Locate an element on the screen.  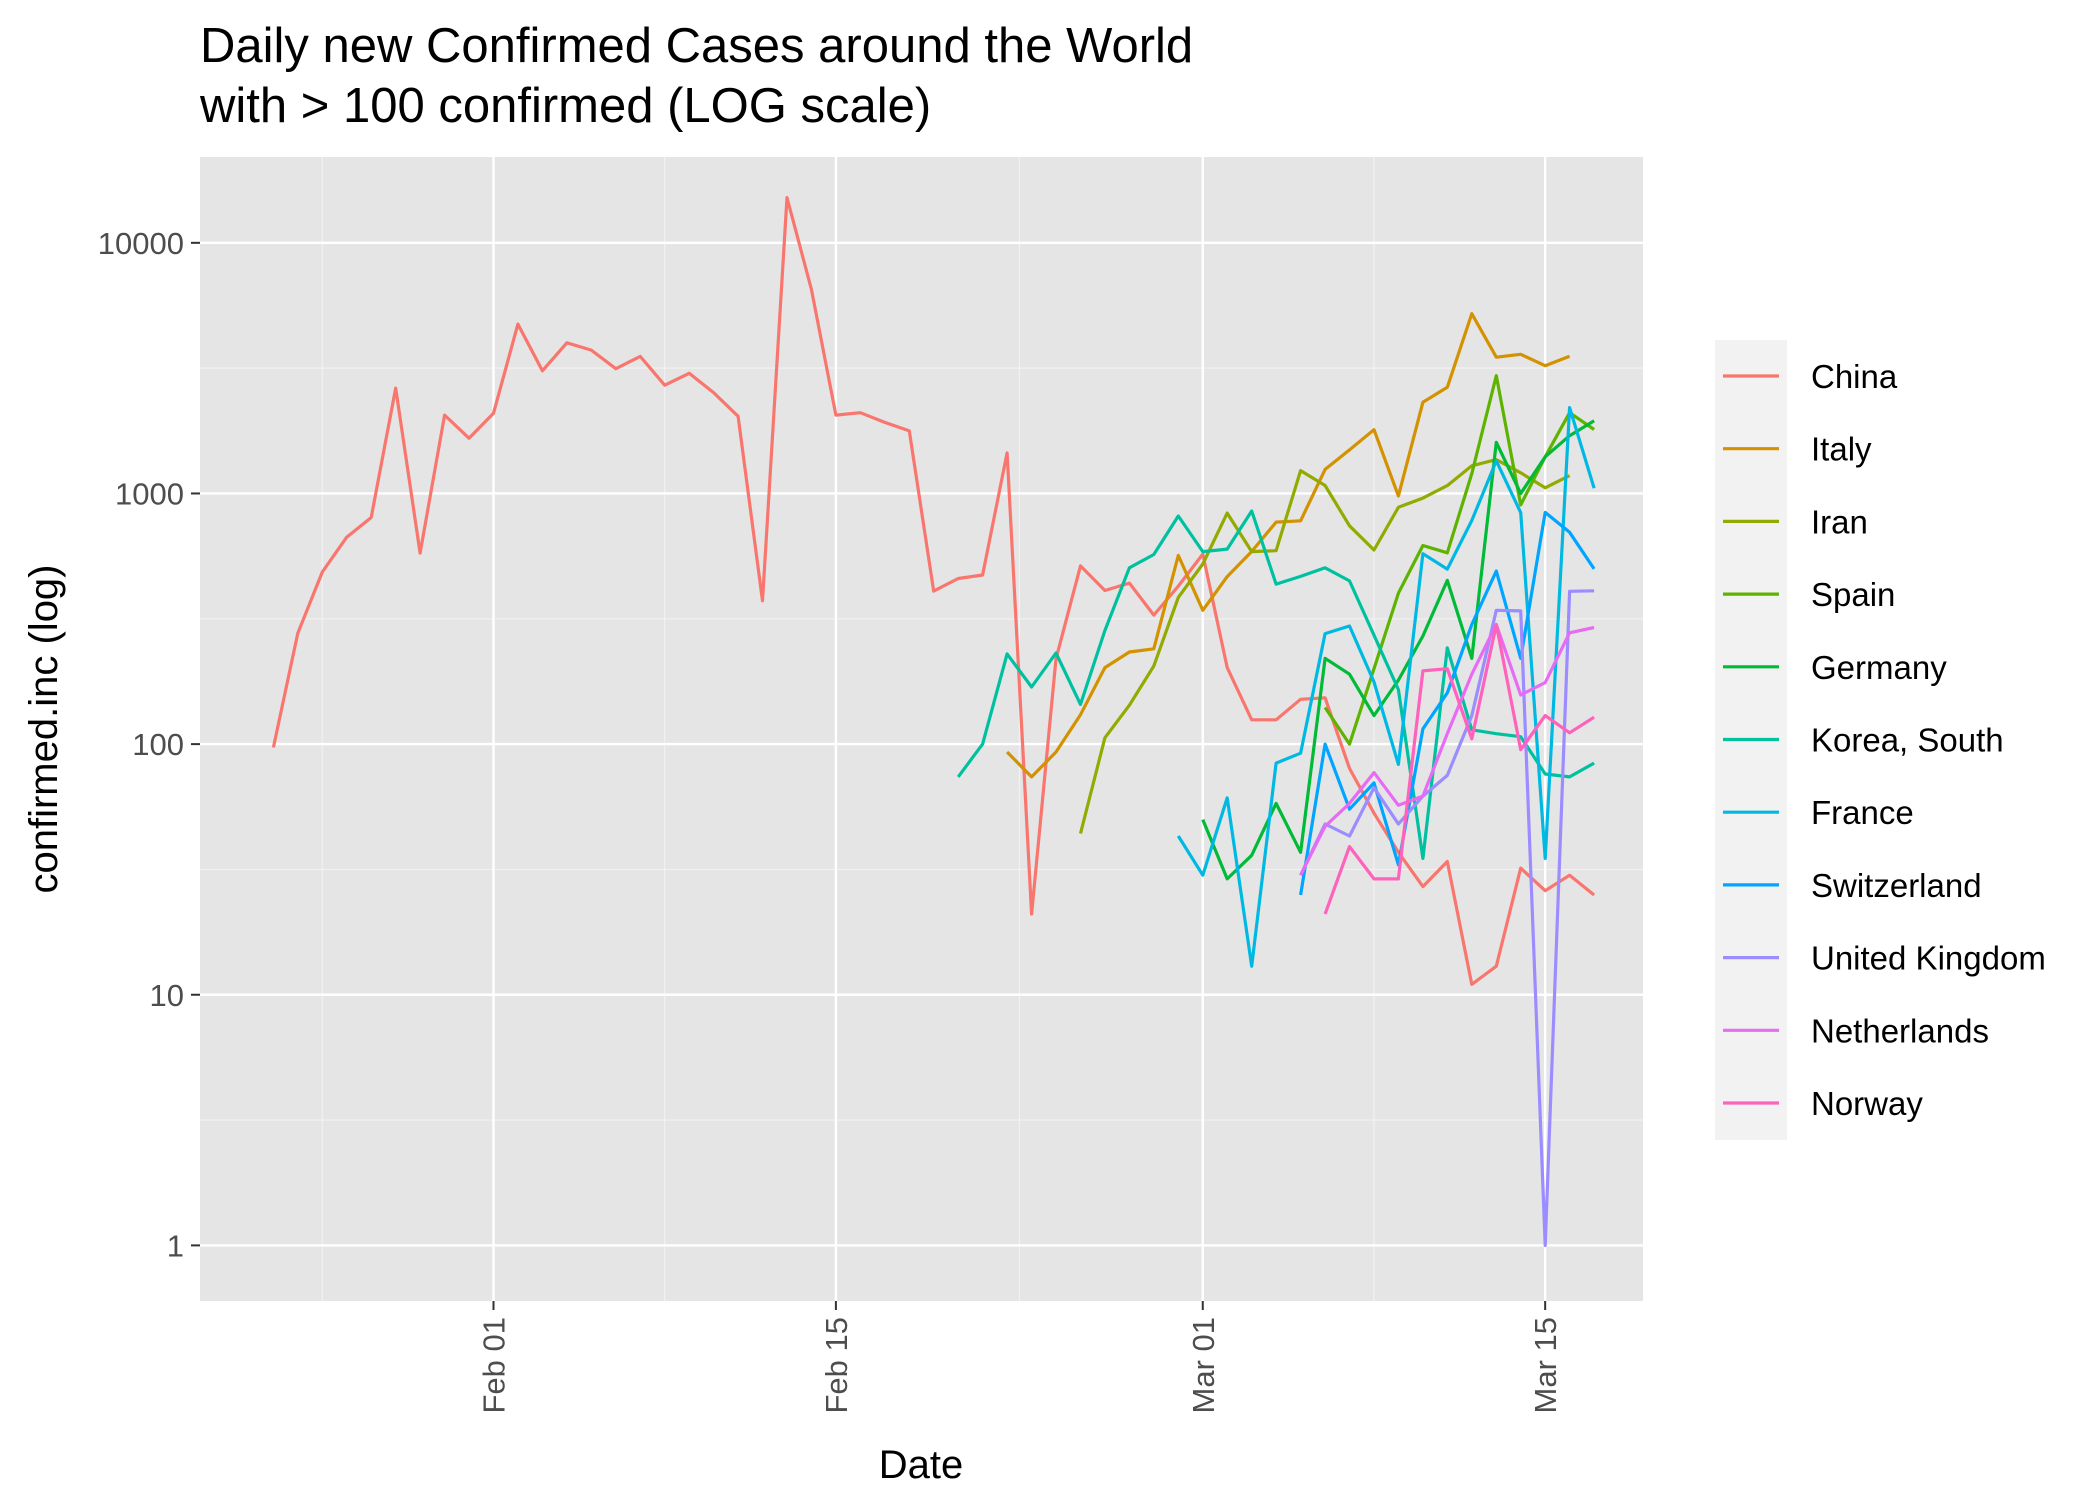
series-line-france is located at coordinates (1386, 687).